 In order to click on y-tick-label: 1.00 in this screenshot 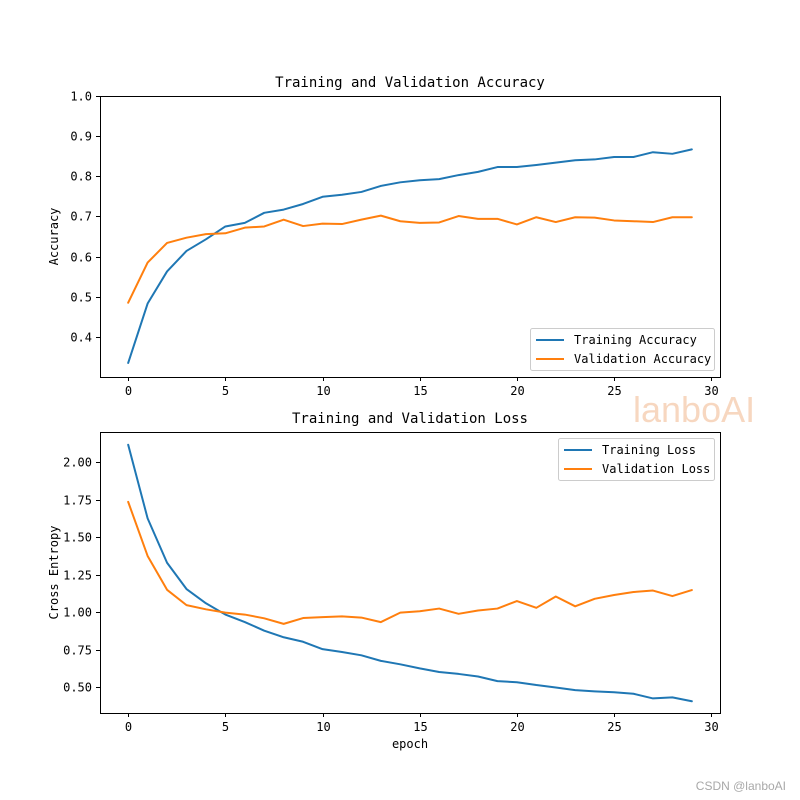, I will do `click(77, 613)`.